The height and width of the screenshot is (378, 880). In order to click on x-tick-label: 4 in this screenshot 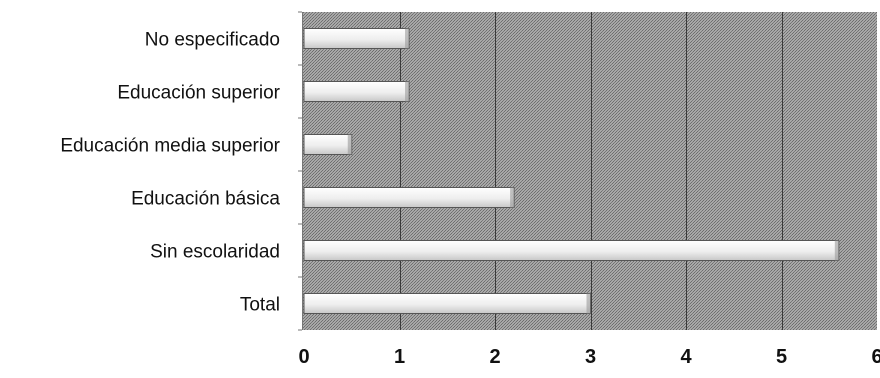, I will do `click(686, 357)`.